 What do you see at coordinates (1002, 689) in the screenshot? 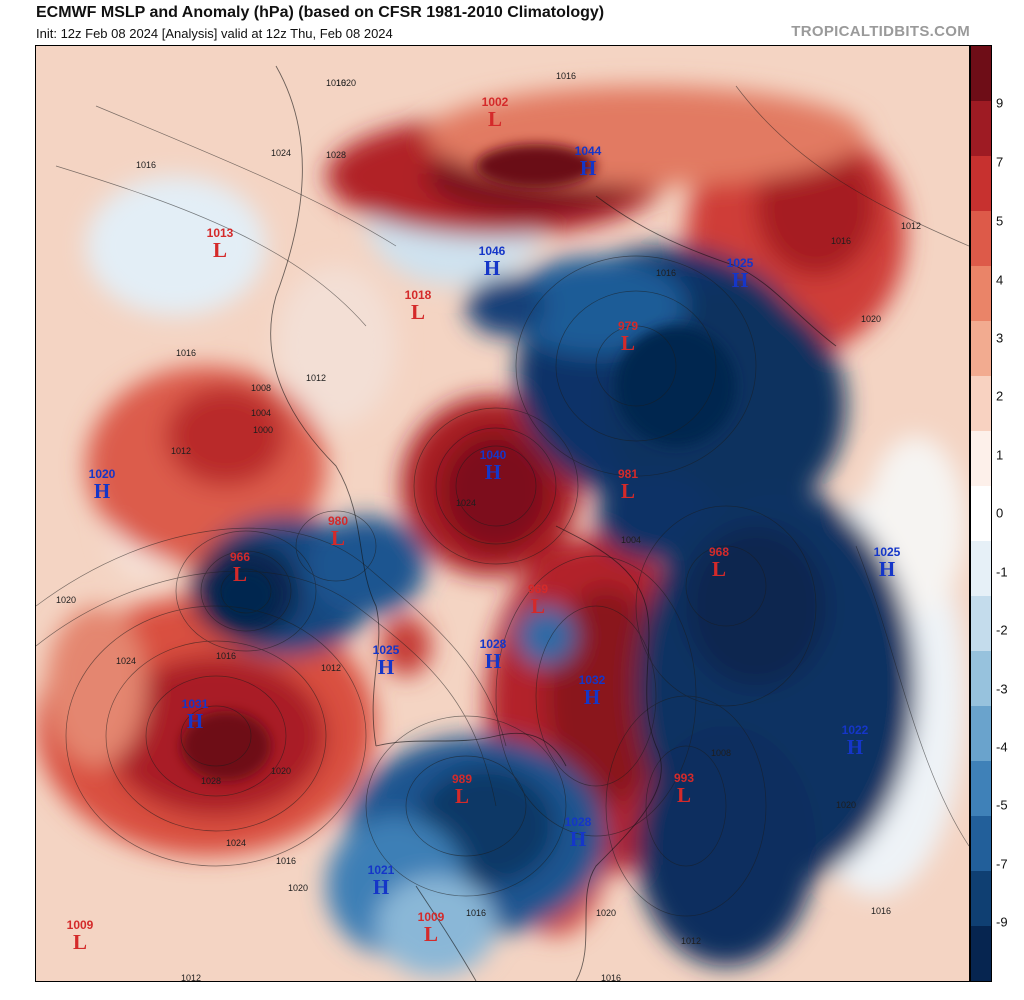
I see `colorbar-tick-label: -3` at bounding box center [1002, 689].